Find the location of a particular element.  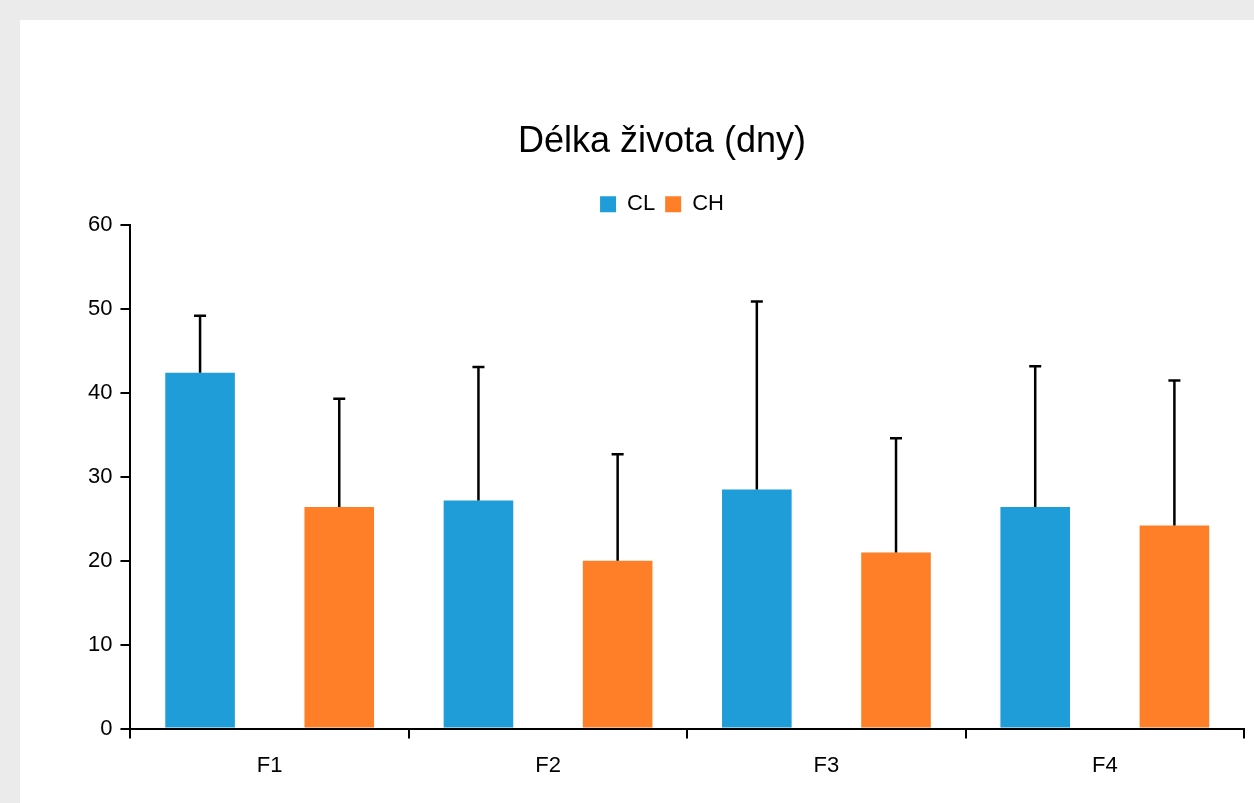

x-tick-label: F3 is located at coordinates (826, 764).